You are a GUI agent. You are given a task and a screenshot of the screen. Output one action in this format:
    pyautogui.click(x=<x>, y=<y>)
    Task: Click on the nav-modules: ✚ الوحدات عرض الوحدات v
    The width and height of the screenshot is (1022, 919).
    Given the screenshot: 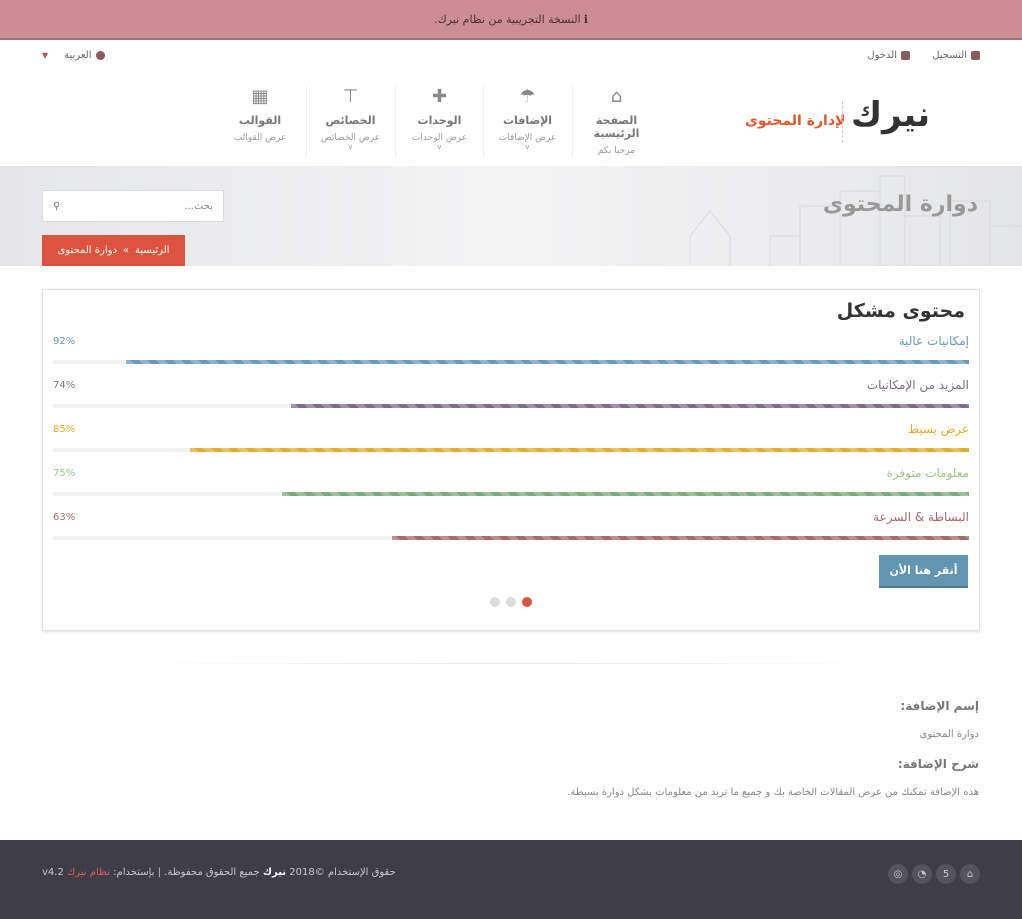 What is the action you would take?
    pyautogui.click(x=439, y=122)
    